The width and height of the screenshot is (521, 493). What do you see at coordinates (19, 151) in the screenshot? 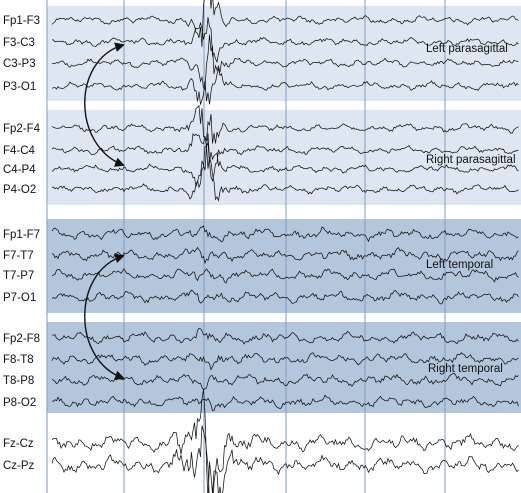
I see `channel-label-f4-c4: F4-C4` at bounding box center [19, 151].